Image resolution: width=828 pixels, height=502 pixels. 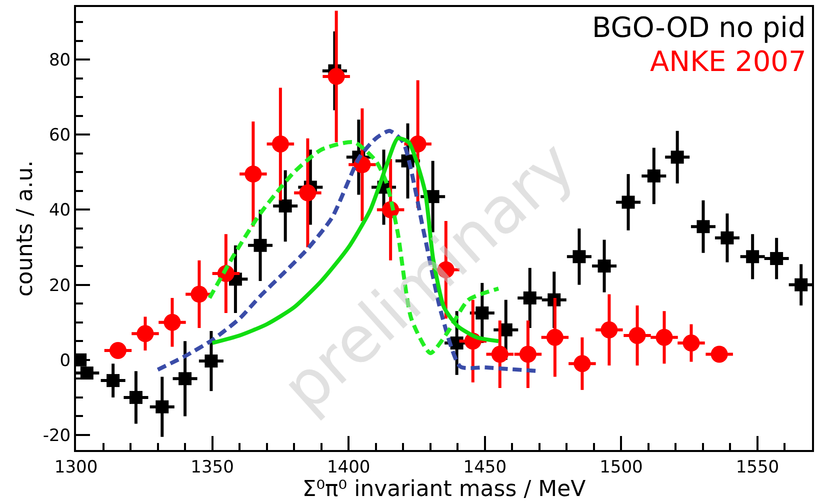 I want to click on x-tick-label: 1550, so click(x=758, y=467).